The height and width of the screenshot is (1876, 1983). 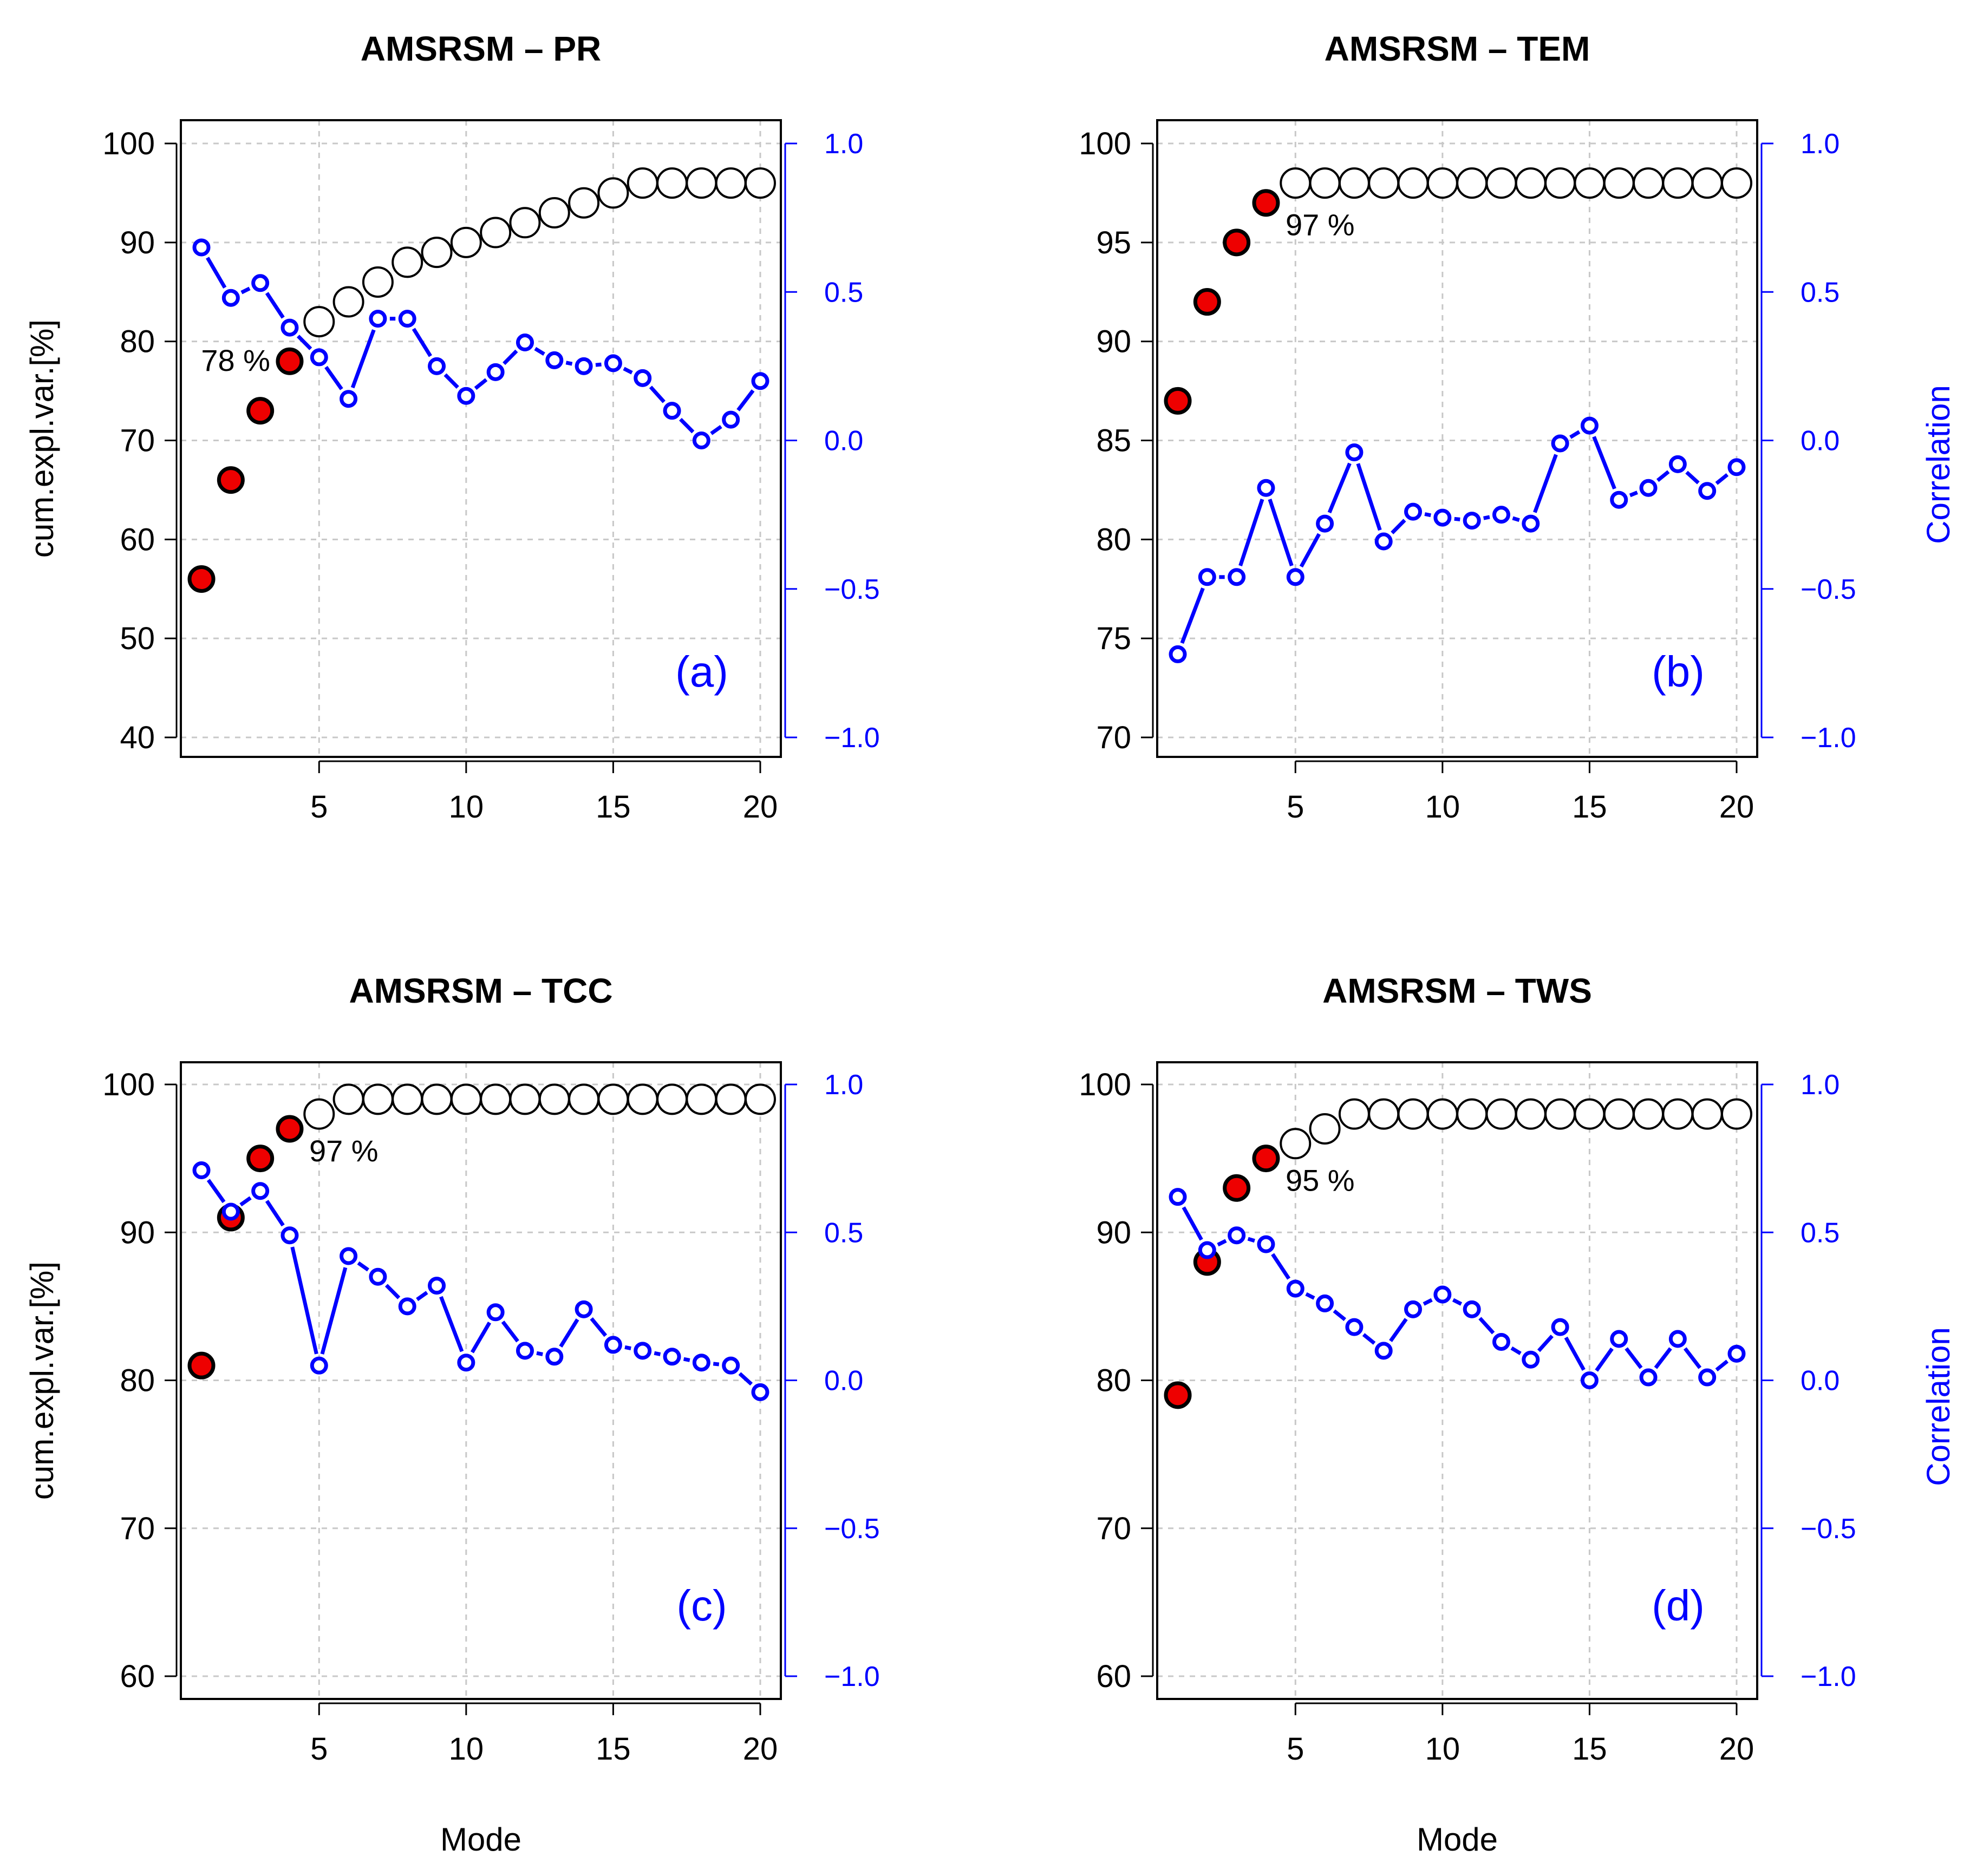 I want to click on threshold-annotation: 97 %, so click(x=1321, y=225).